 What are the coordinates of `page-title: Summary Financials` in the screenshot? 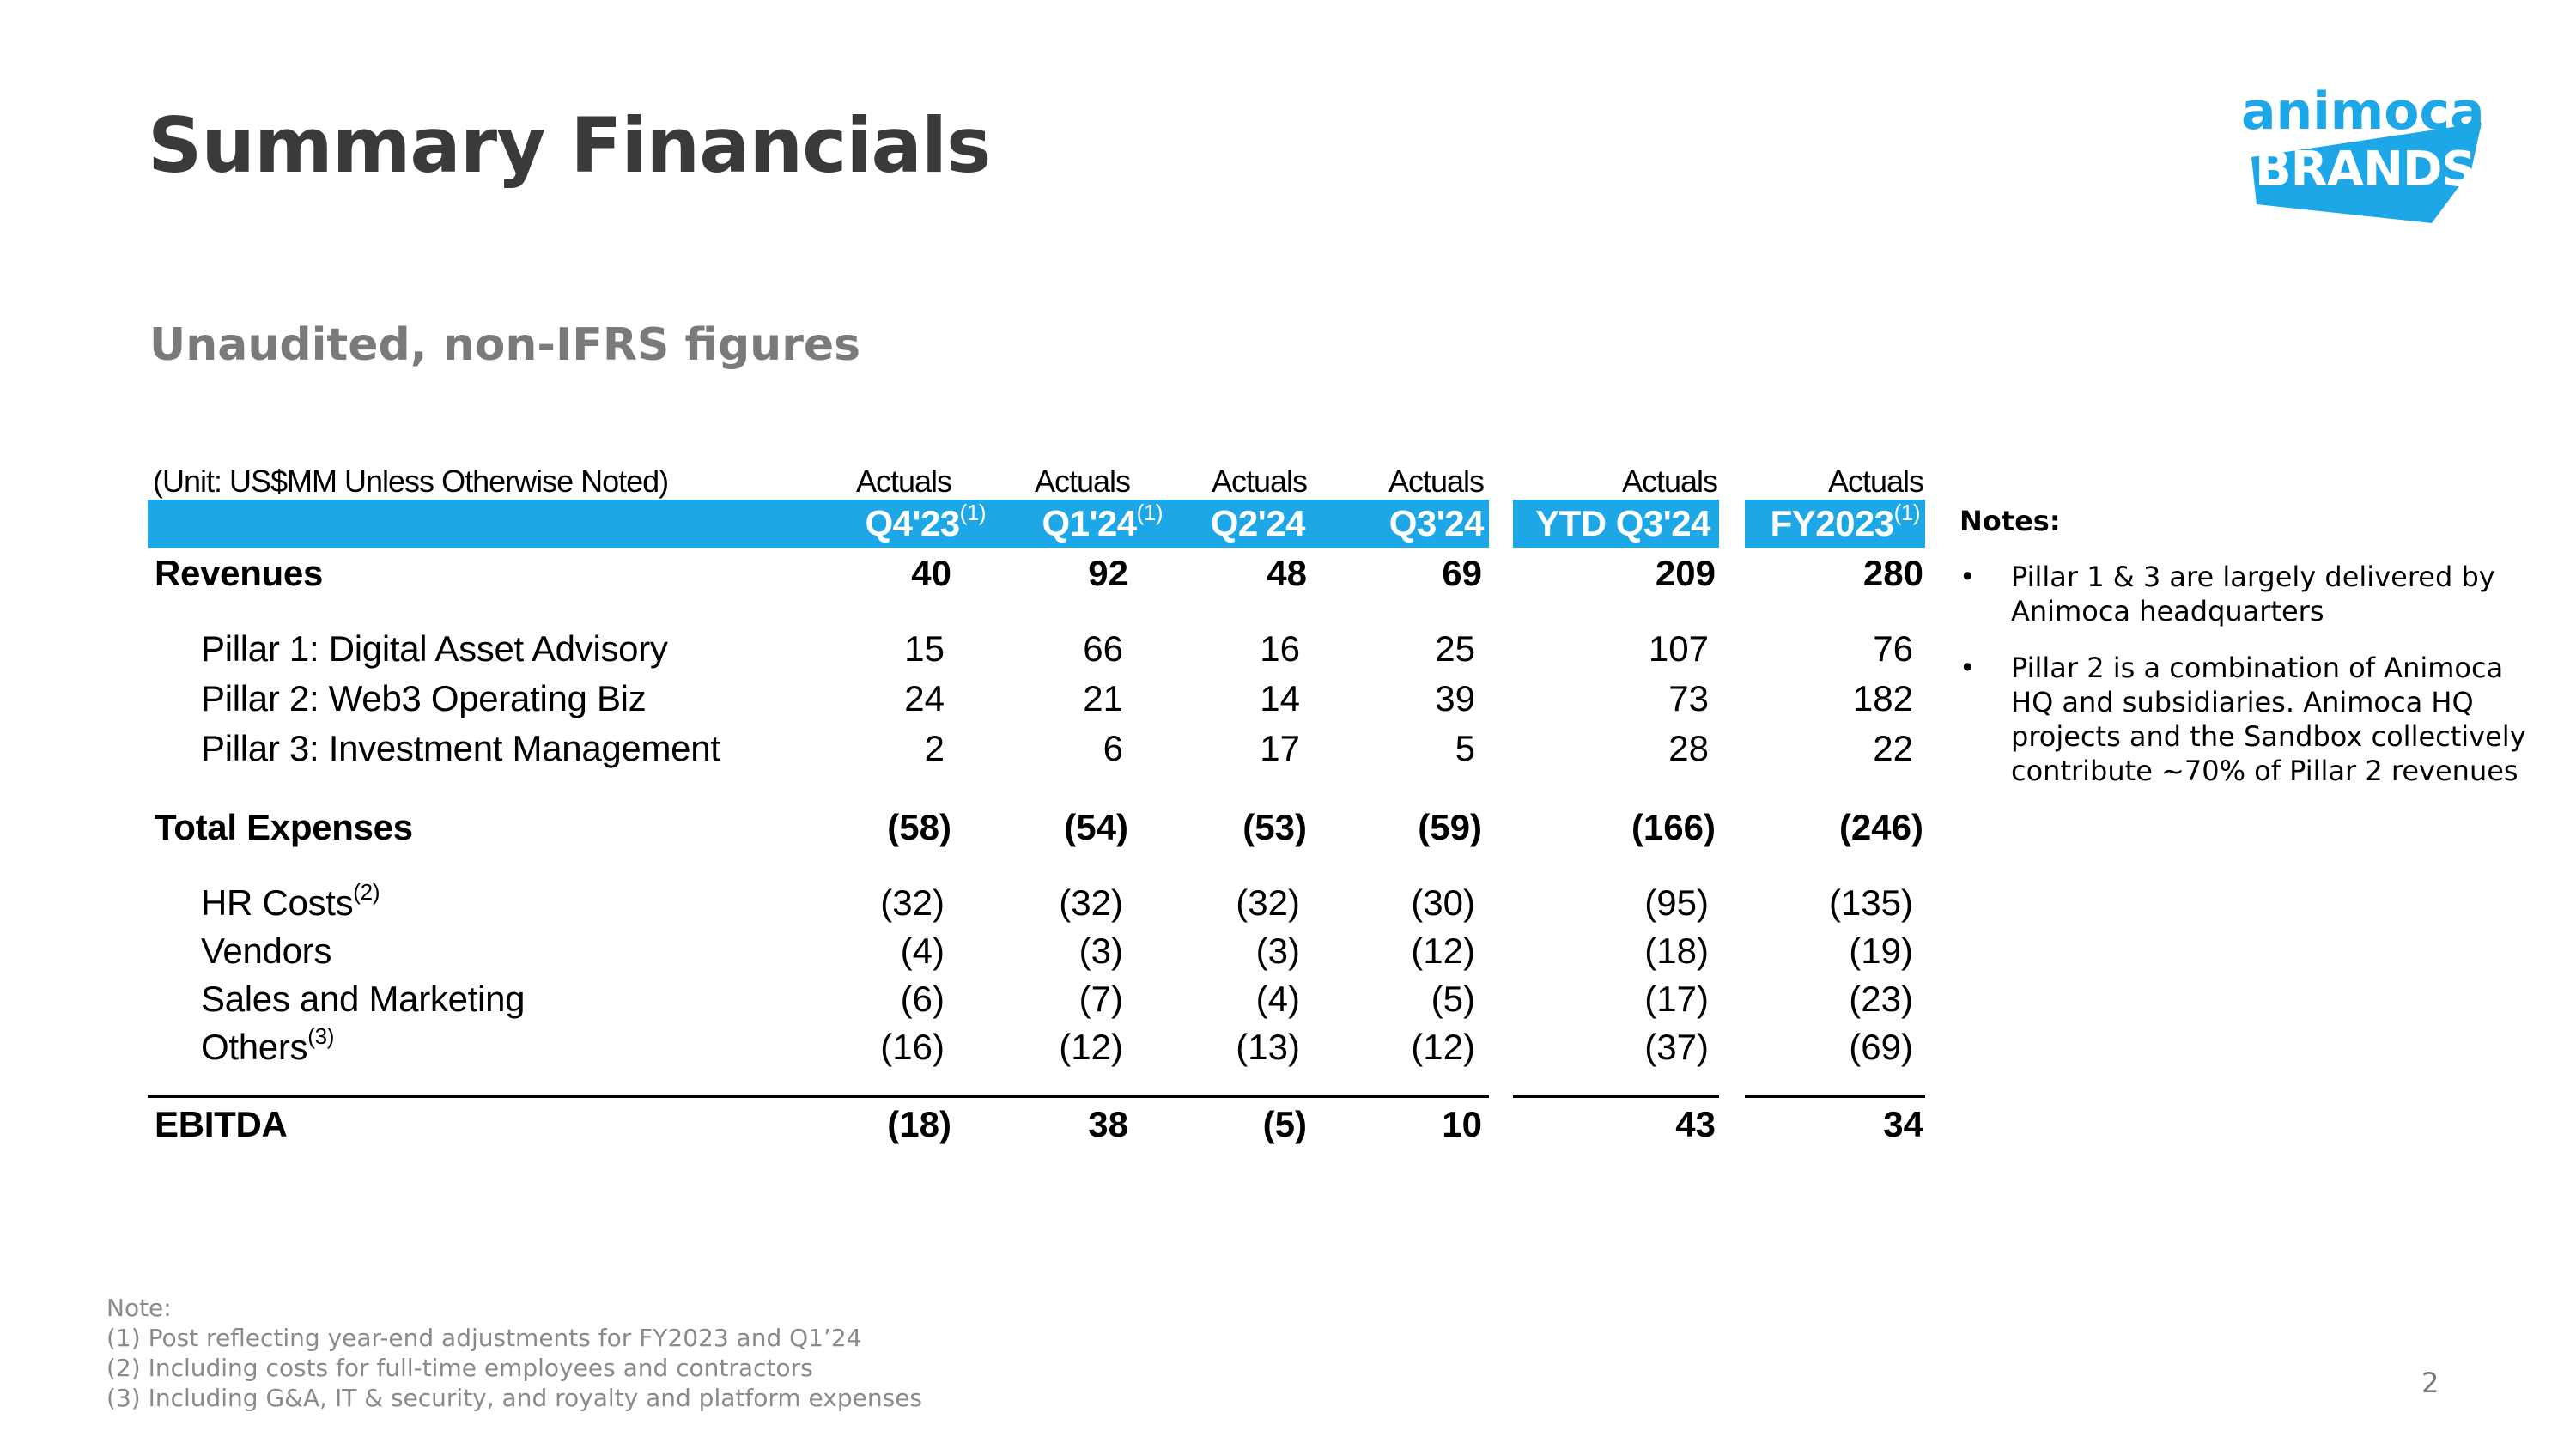 It's located at (569, 145).